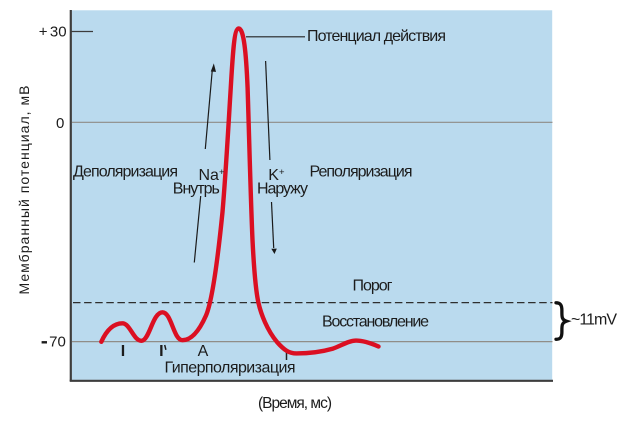 The image size is (635, 424). What do you see at coordinates (594, 320) in the screenshot?
I see `svg-text: ~11mV` at bounding box center [594, 320].